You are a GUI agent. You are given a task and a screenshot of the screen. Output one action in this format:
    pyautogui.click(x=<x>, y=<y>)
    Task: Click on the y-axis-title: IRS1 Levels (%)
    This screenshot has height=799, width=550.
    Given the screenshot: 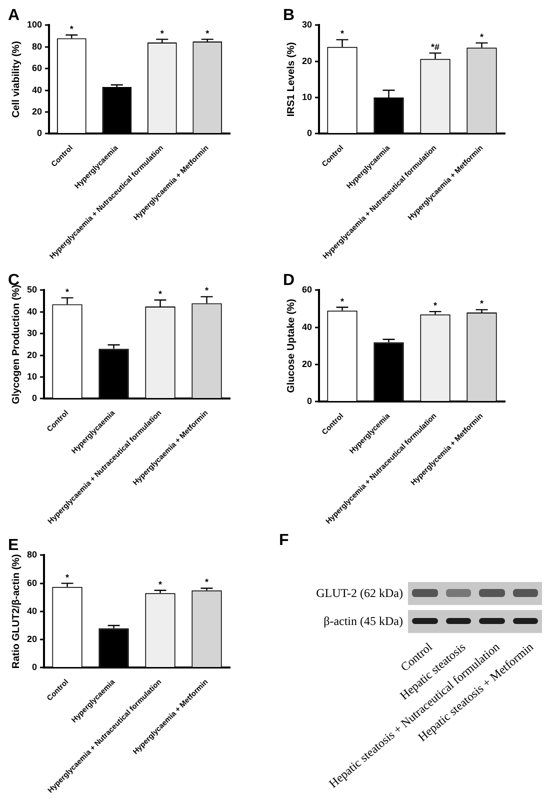 What is the action you would take?
    pyautogui.click(x=291, y=79)
    